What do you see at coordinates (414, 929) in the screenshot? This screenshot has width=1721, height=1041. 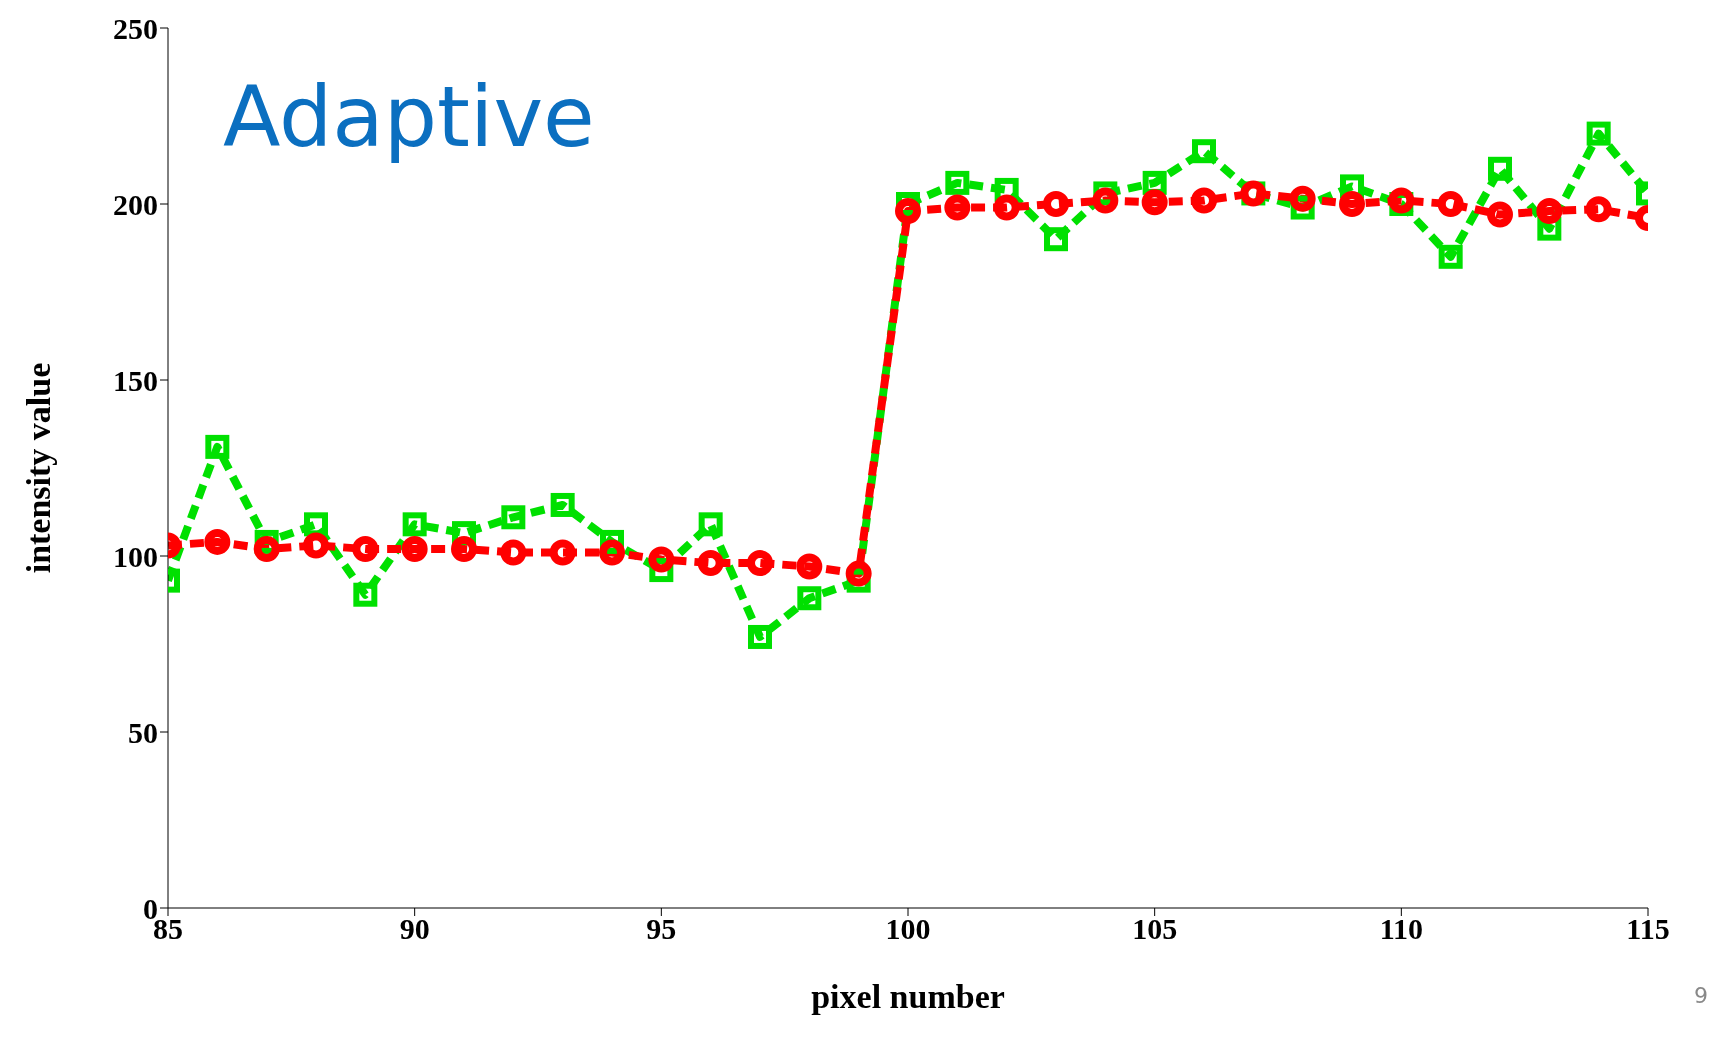 I see `x-tick-label: 90` at bounding box center [414, 929].